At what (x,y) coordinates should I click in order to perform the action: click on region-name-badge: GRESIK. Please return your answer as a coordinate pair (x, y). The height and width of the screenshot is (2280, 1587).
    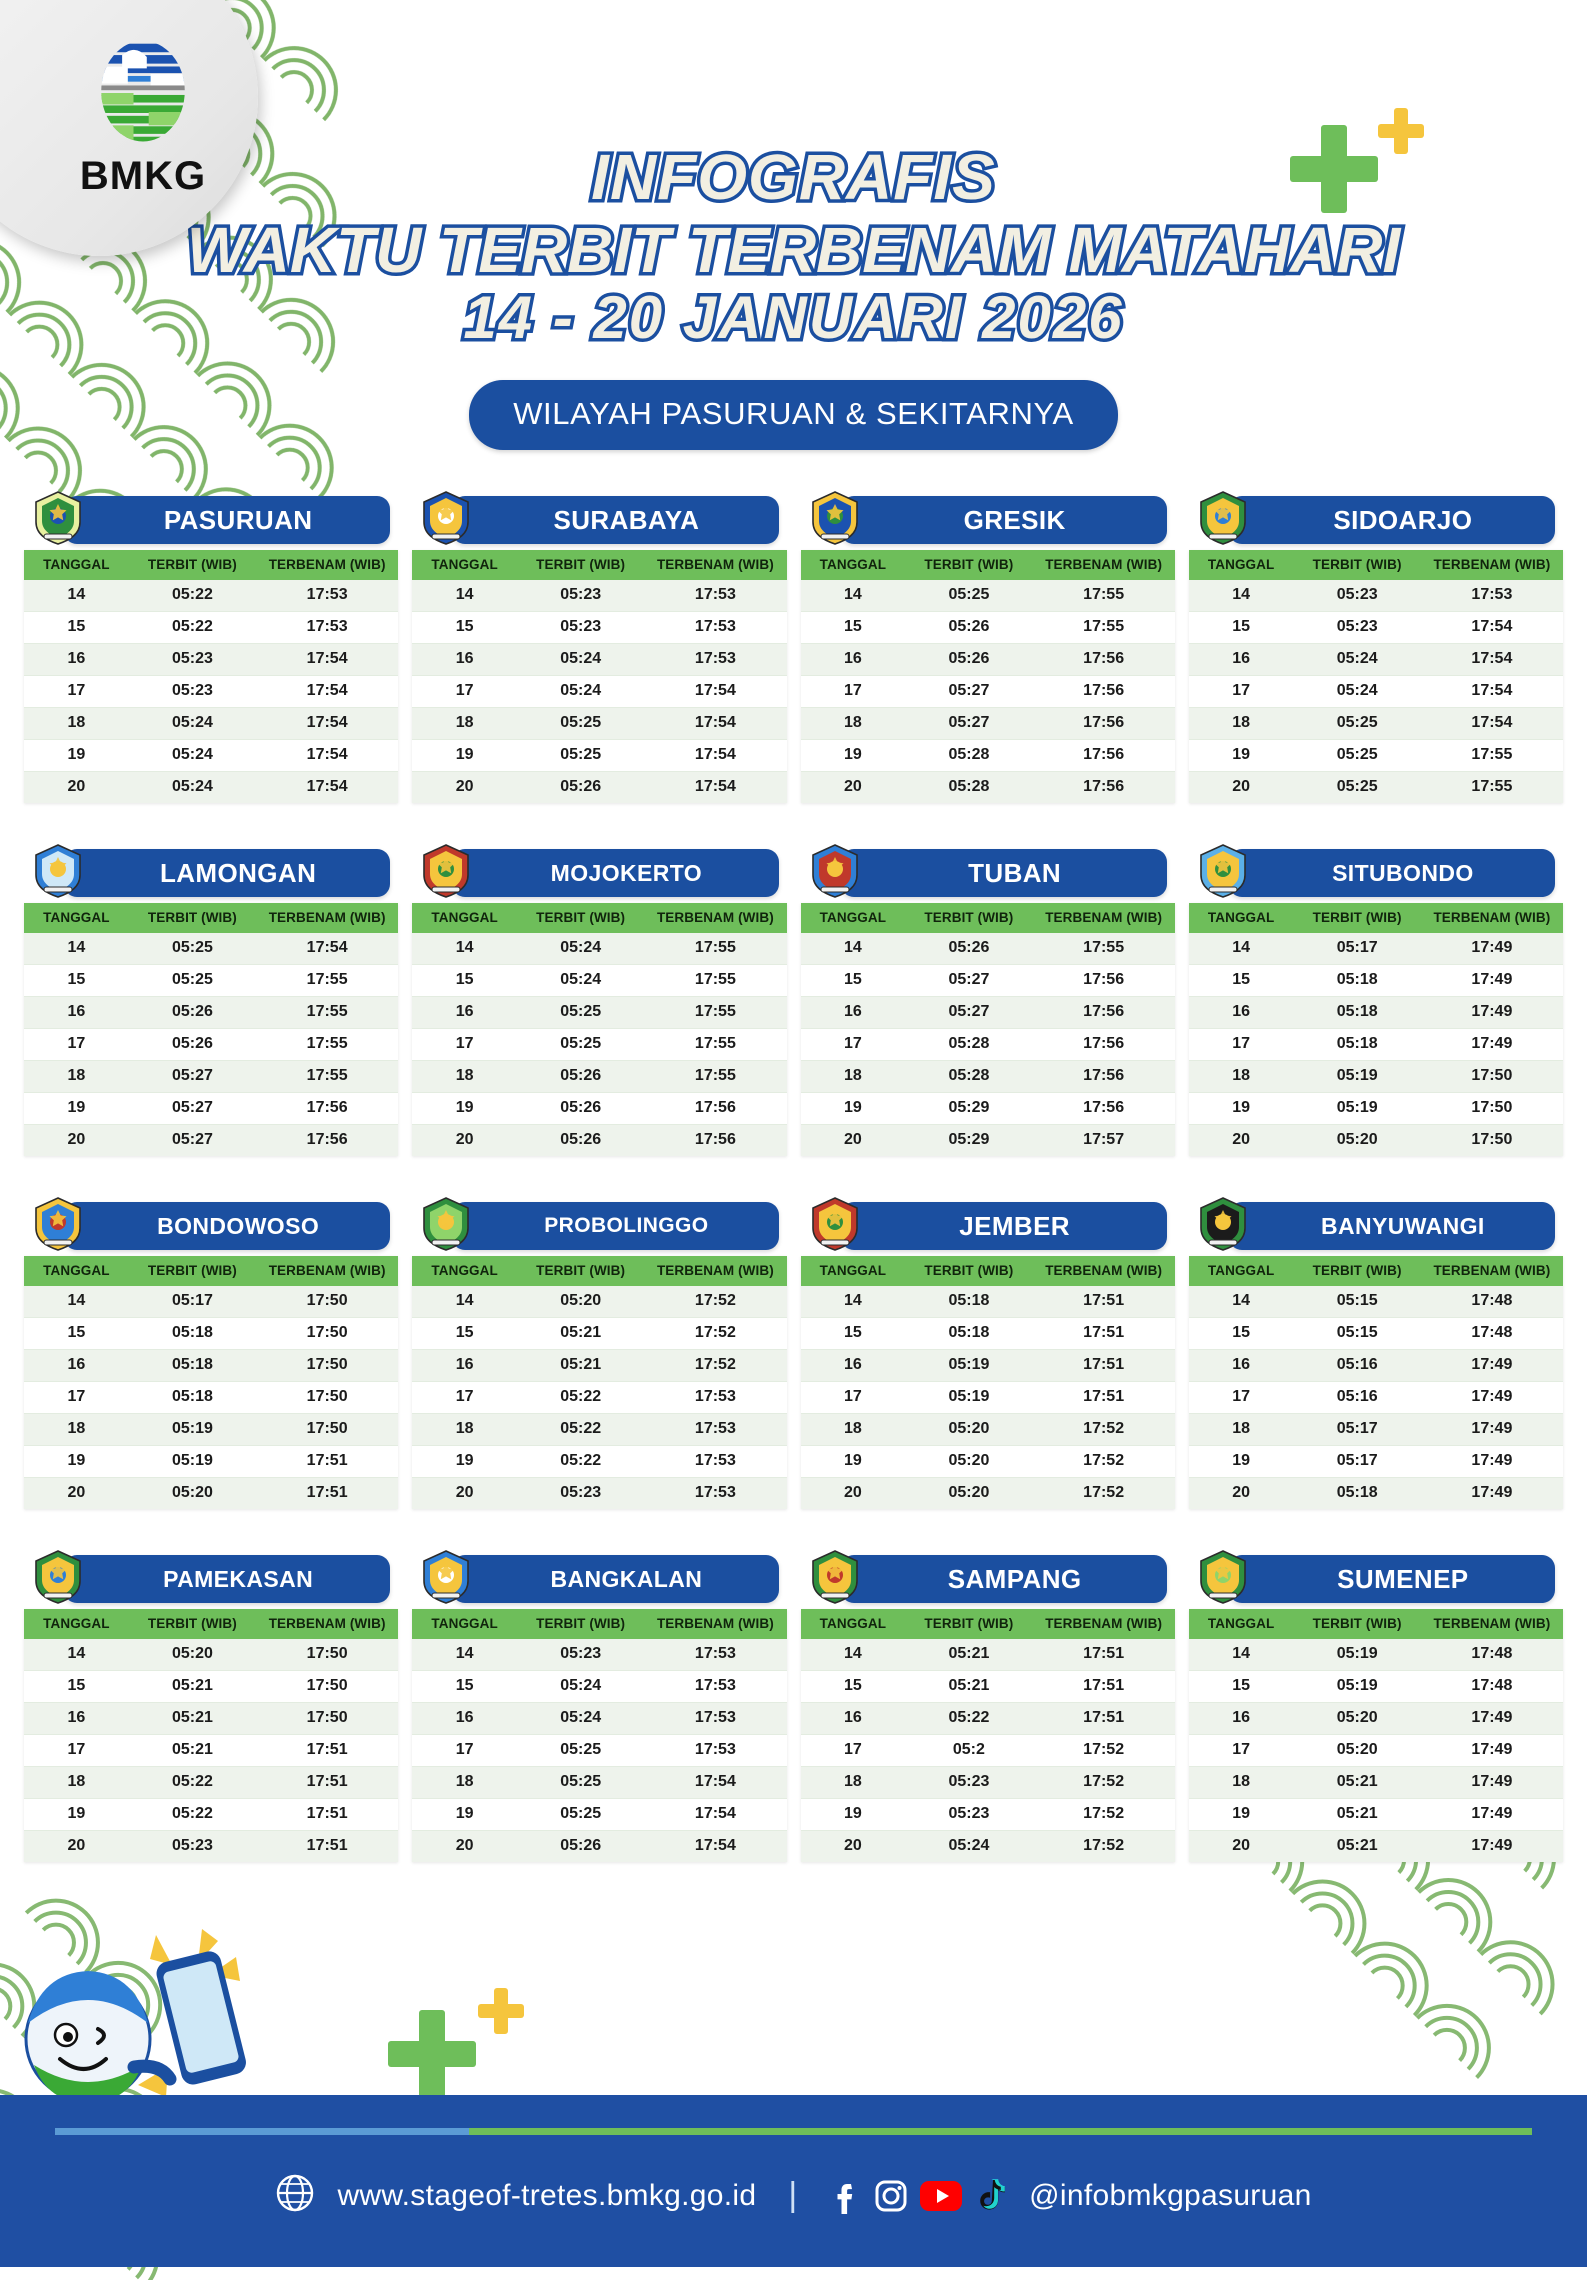
    Looking at the image, I should click on (1003, 520).